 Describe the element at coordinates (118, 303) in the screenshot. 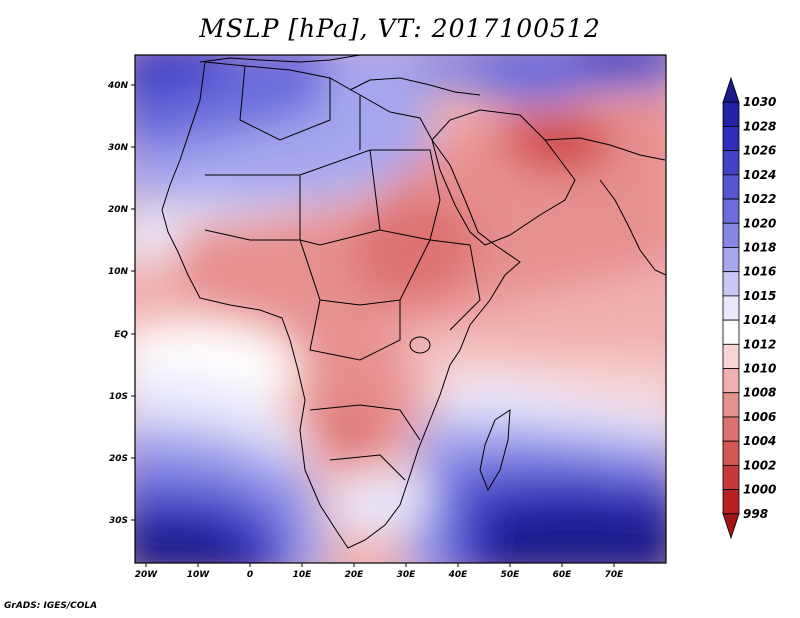

I see `lat-axis: 40N 30N 20N 10N EQ 10S 20S 30S` at that location.